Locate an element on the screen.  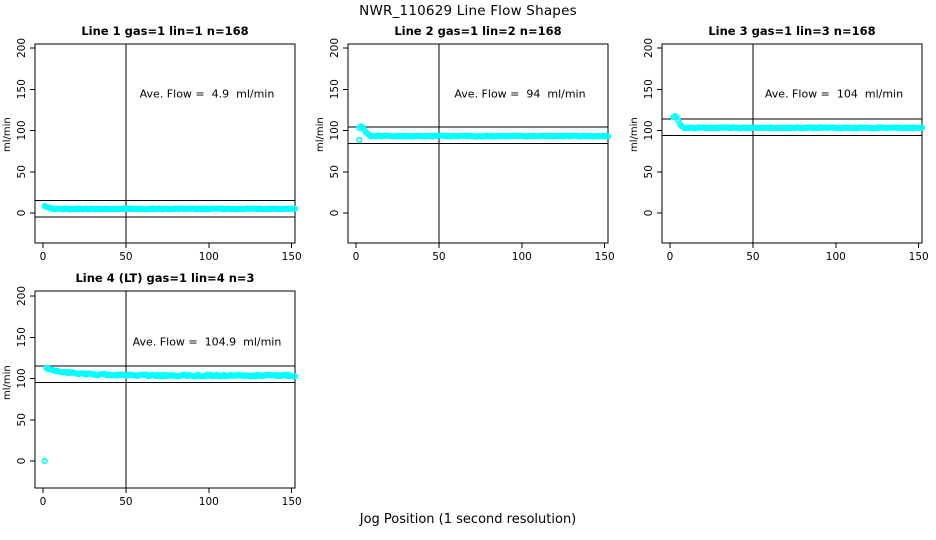
panel-3-title: Line 3 gas=1 lin=3 n=168 is located at coordinates (791, 31).